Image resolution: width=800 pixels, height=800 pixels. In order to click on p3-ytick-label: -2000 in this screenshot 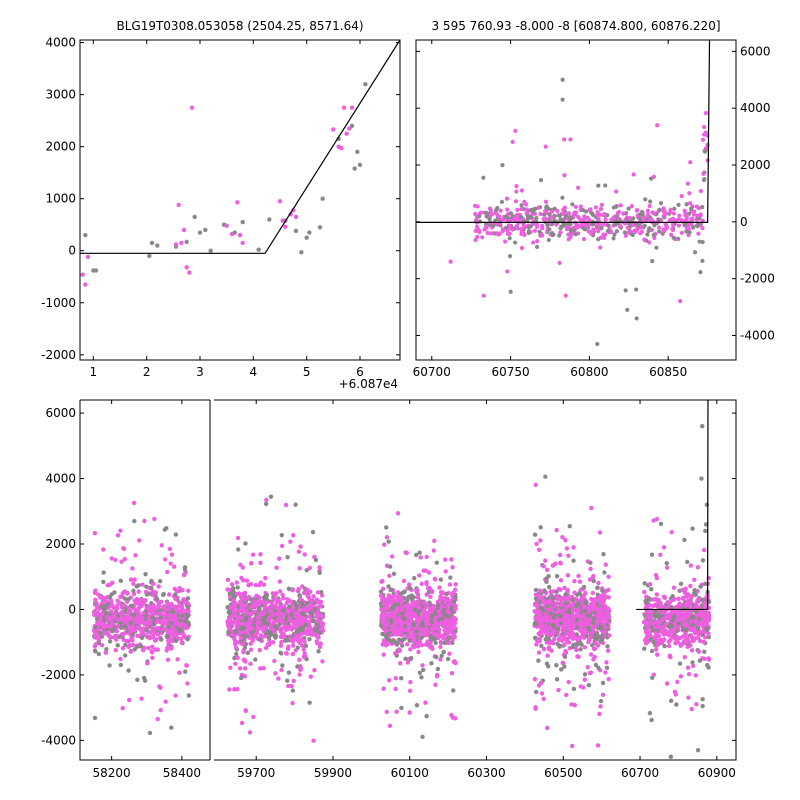, I will do `click(58, 675)`.